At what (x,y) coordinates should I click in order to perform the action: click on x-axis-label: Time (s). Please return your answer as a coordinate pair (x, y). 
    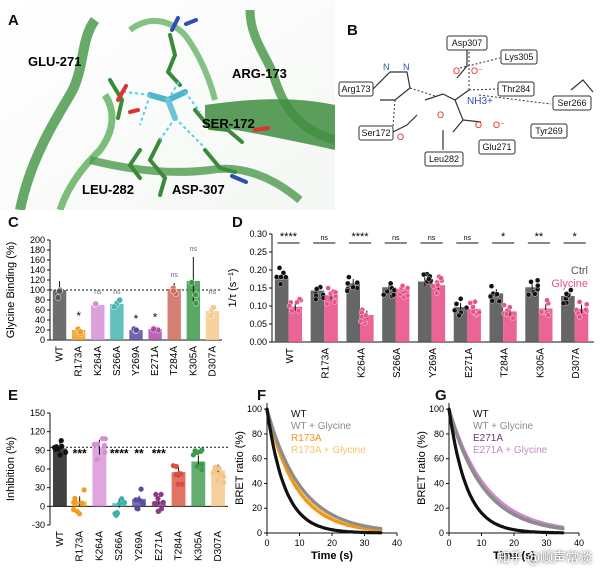
    Looking at the image, I should click on (332, 556).